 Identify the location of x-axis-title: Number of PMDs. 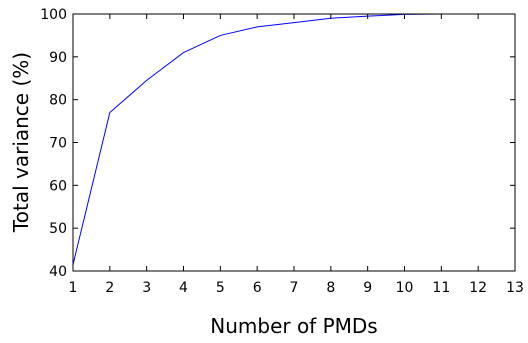
(293, 326).